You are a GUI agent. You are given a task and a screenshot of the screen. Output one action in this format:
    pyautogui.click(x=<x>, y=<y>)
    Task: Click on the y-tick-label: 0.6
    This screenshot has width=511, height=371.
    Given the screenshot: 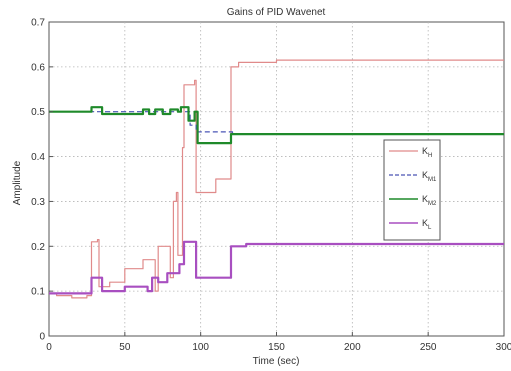 What is the action you would take?
    pyautogui.click(x=38, y=67)
    